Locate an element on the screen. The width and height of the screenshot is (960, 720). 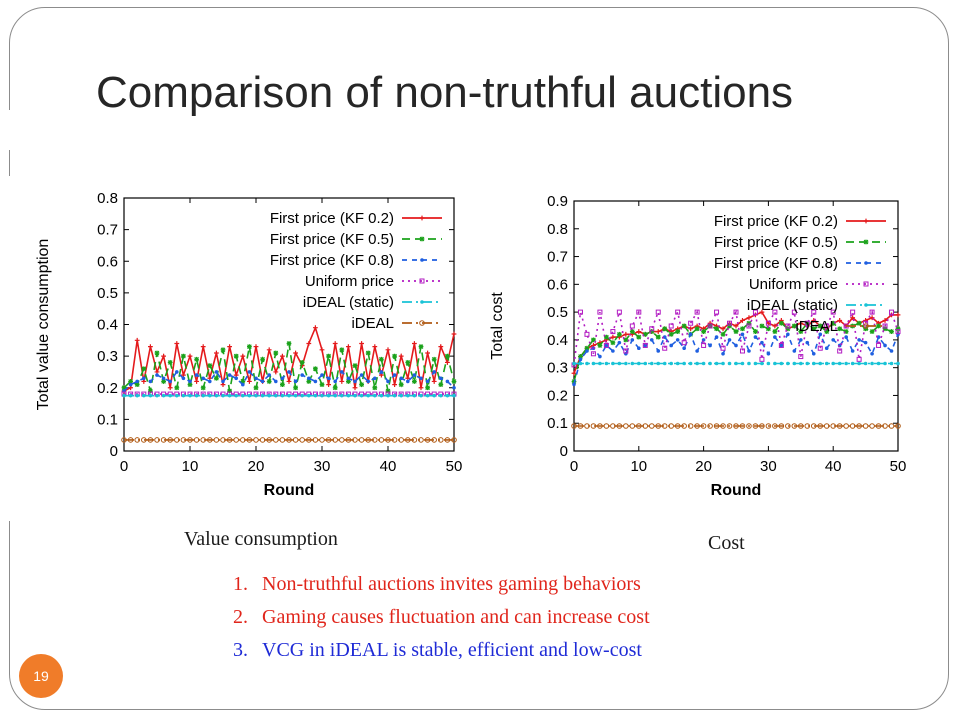
x-tick-label: 40 is located at coordinates (833, 466).